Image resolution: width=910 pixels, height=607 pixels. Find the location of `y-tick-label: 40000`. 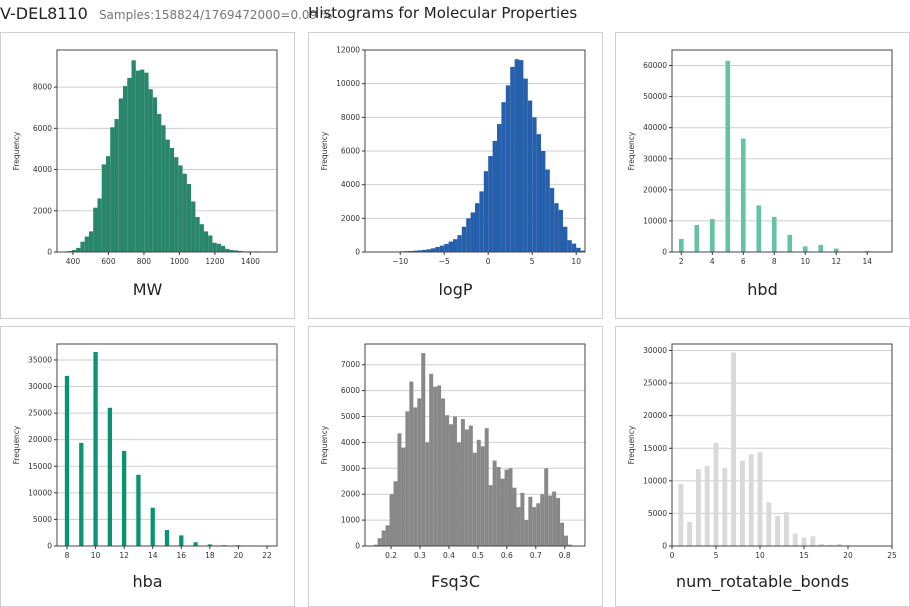

y-tick-label: 40000 is located at coordinates (655, 127).